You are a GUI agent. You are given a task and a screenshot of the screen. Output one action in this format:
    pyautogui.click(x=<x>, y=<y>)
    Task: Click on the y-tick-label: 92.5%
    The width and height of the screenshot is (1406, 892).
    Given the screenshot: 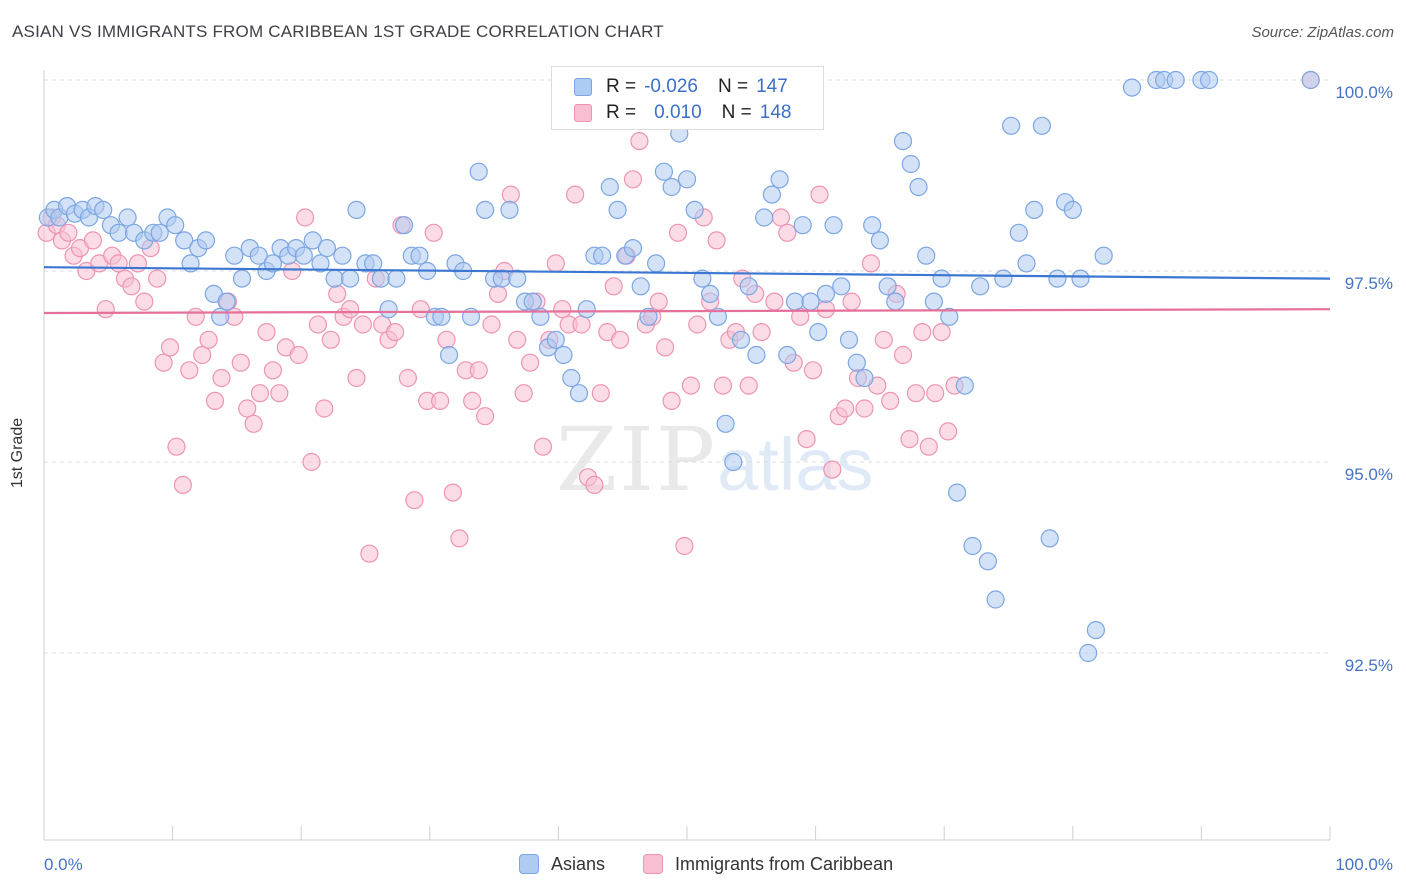 What is the action you would take?
    pyautogui.click(x=1369, y=665)
    